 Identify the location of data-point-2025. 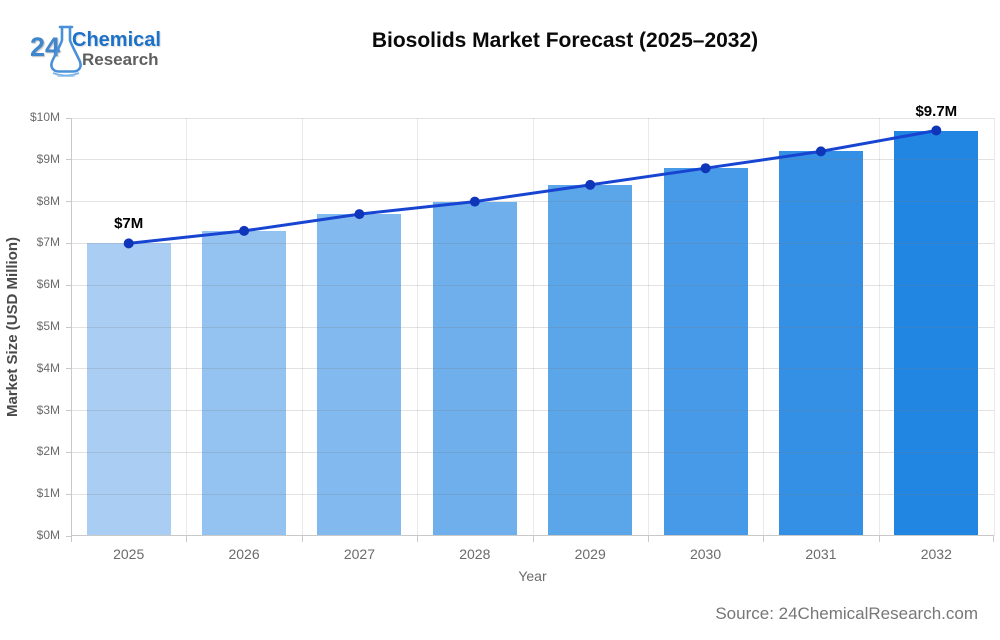
(128, 243).